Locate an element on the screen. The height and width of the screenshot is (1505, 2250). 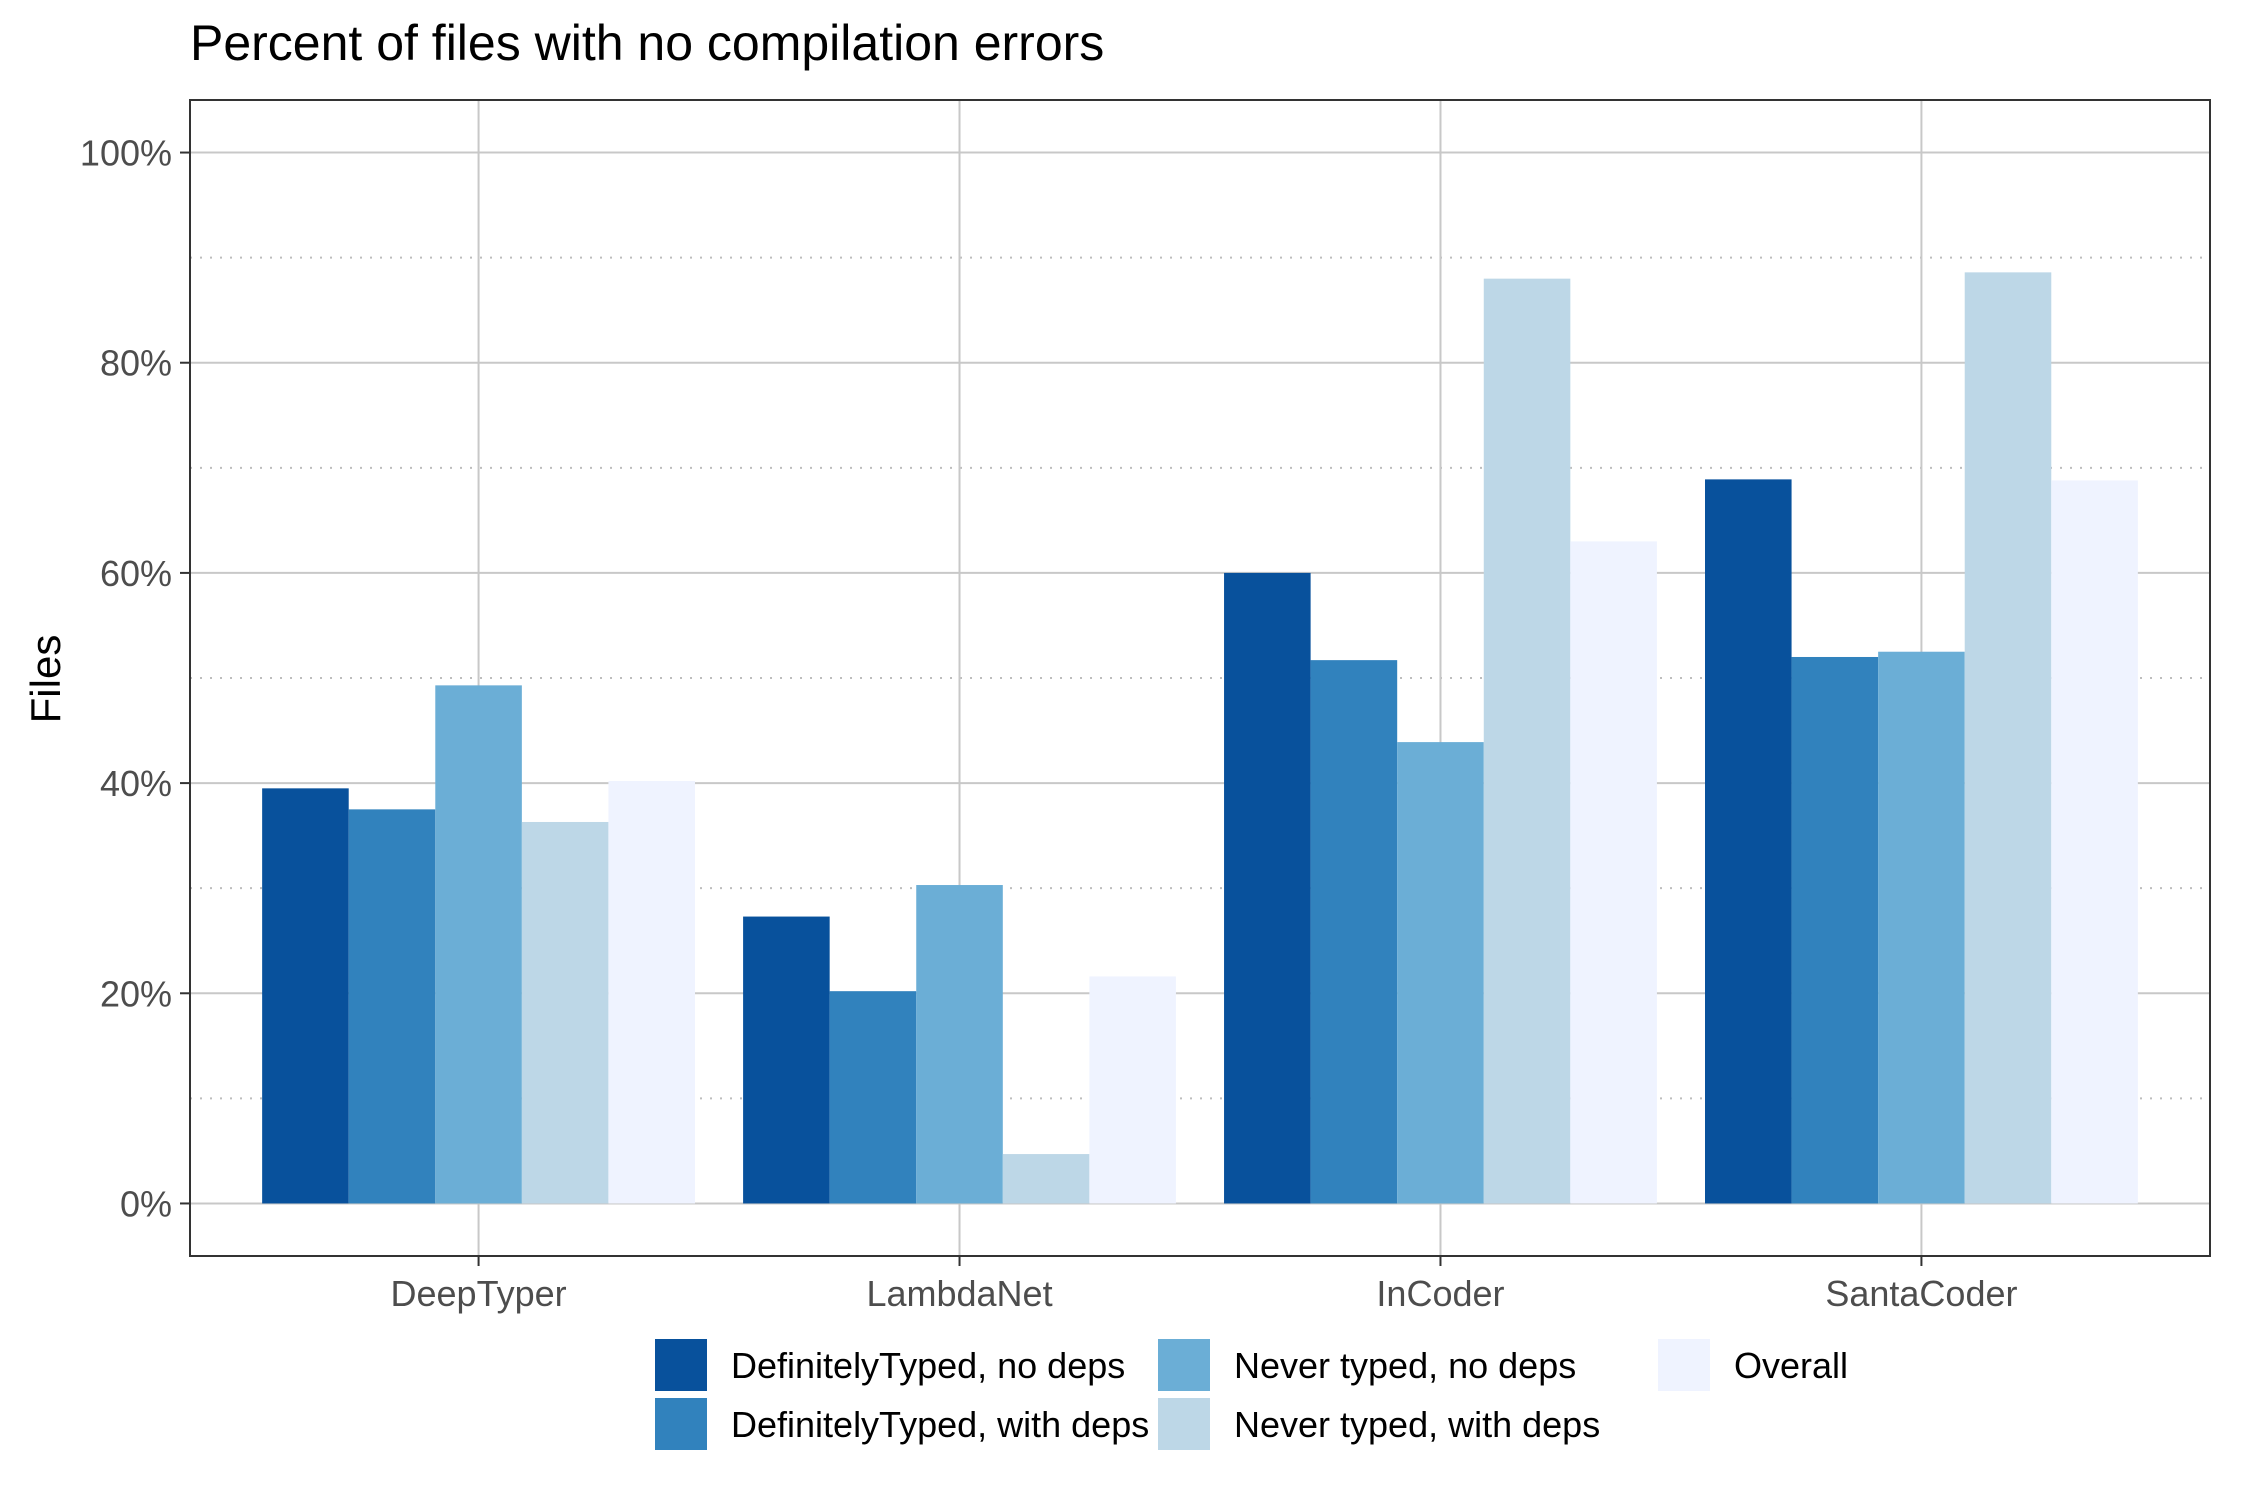
y-axis-label: Files is located at coordinates (45, 679).